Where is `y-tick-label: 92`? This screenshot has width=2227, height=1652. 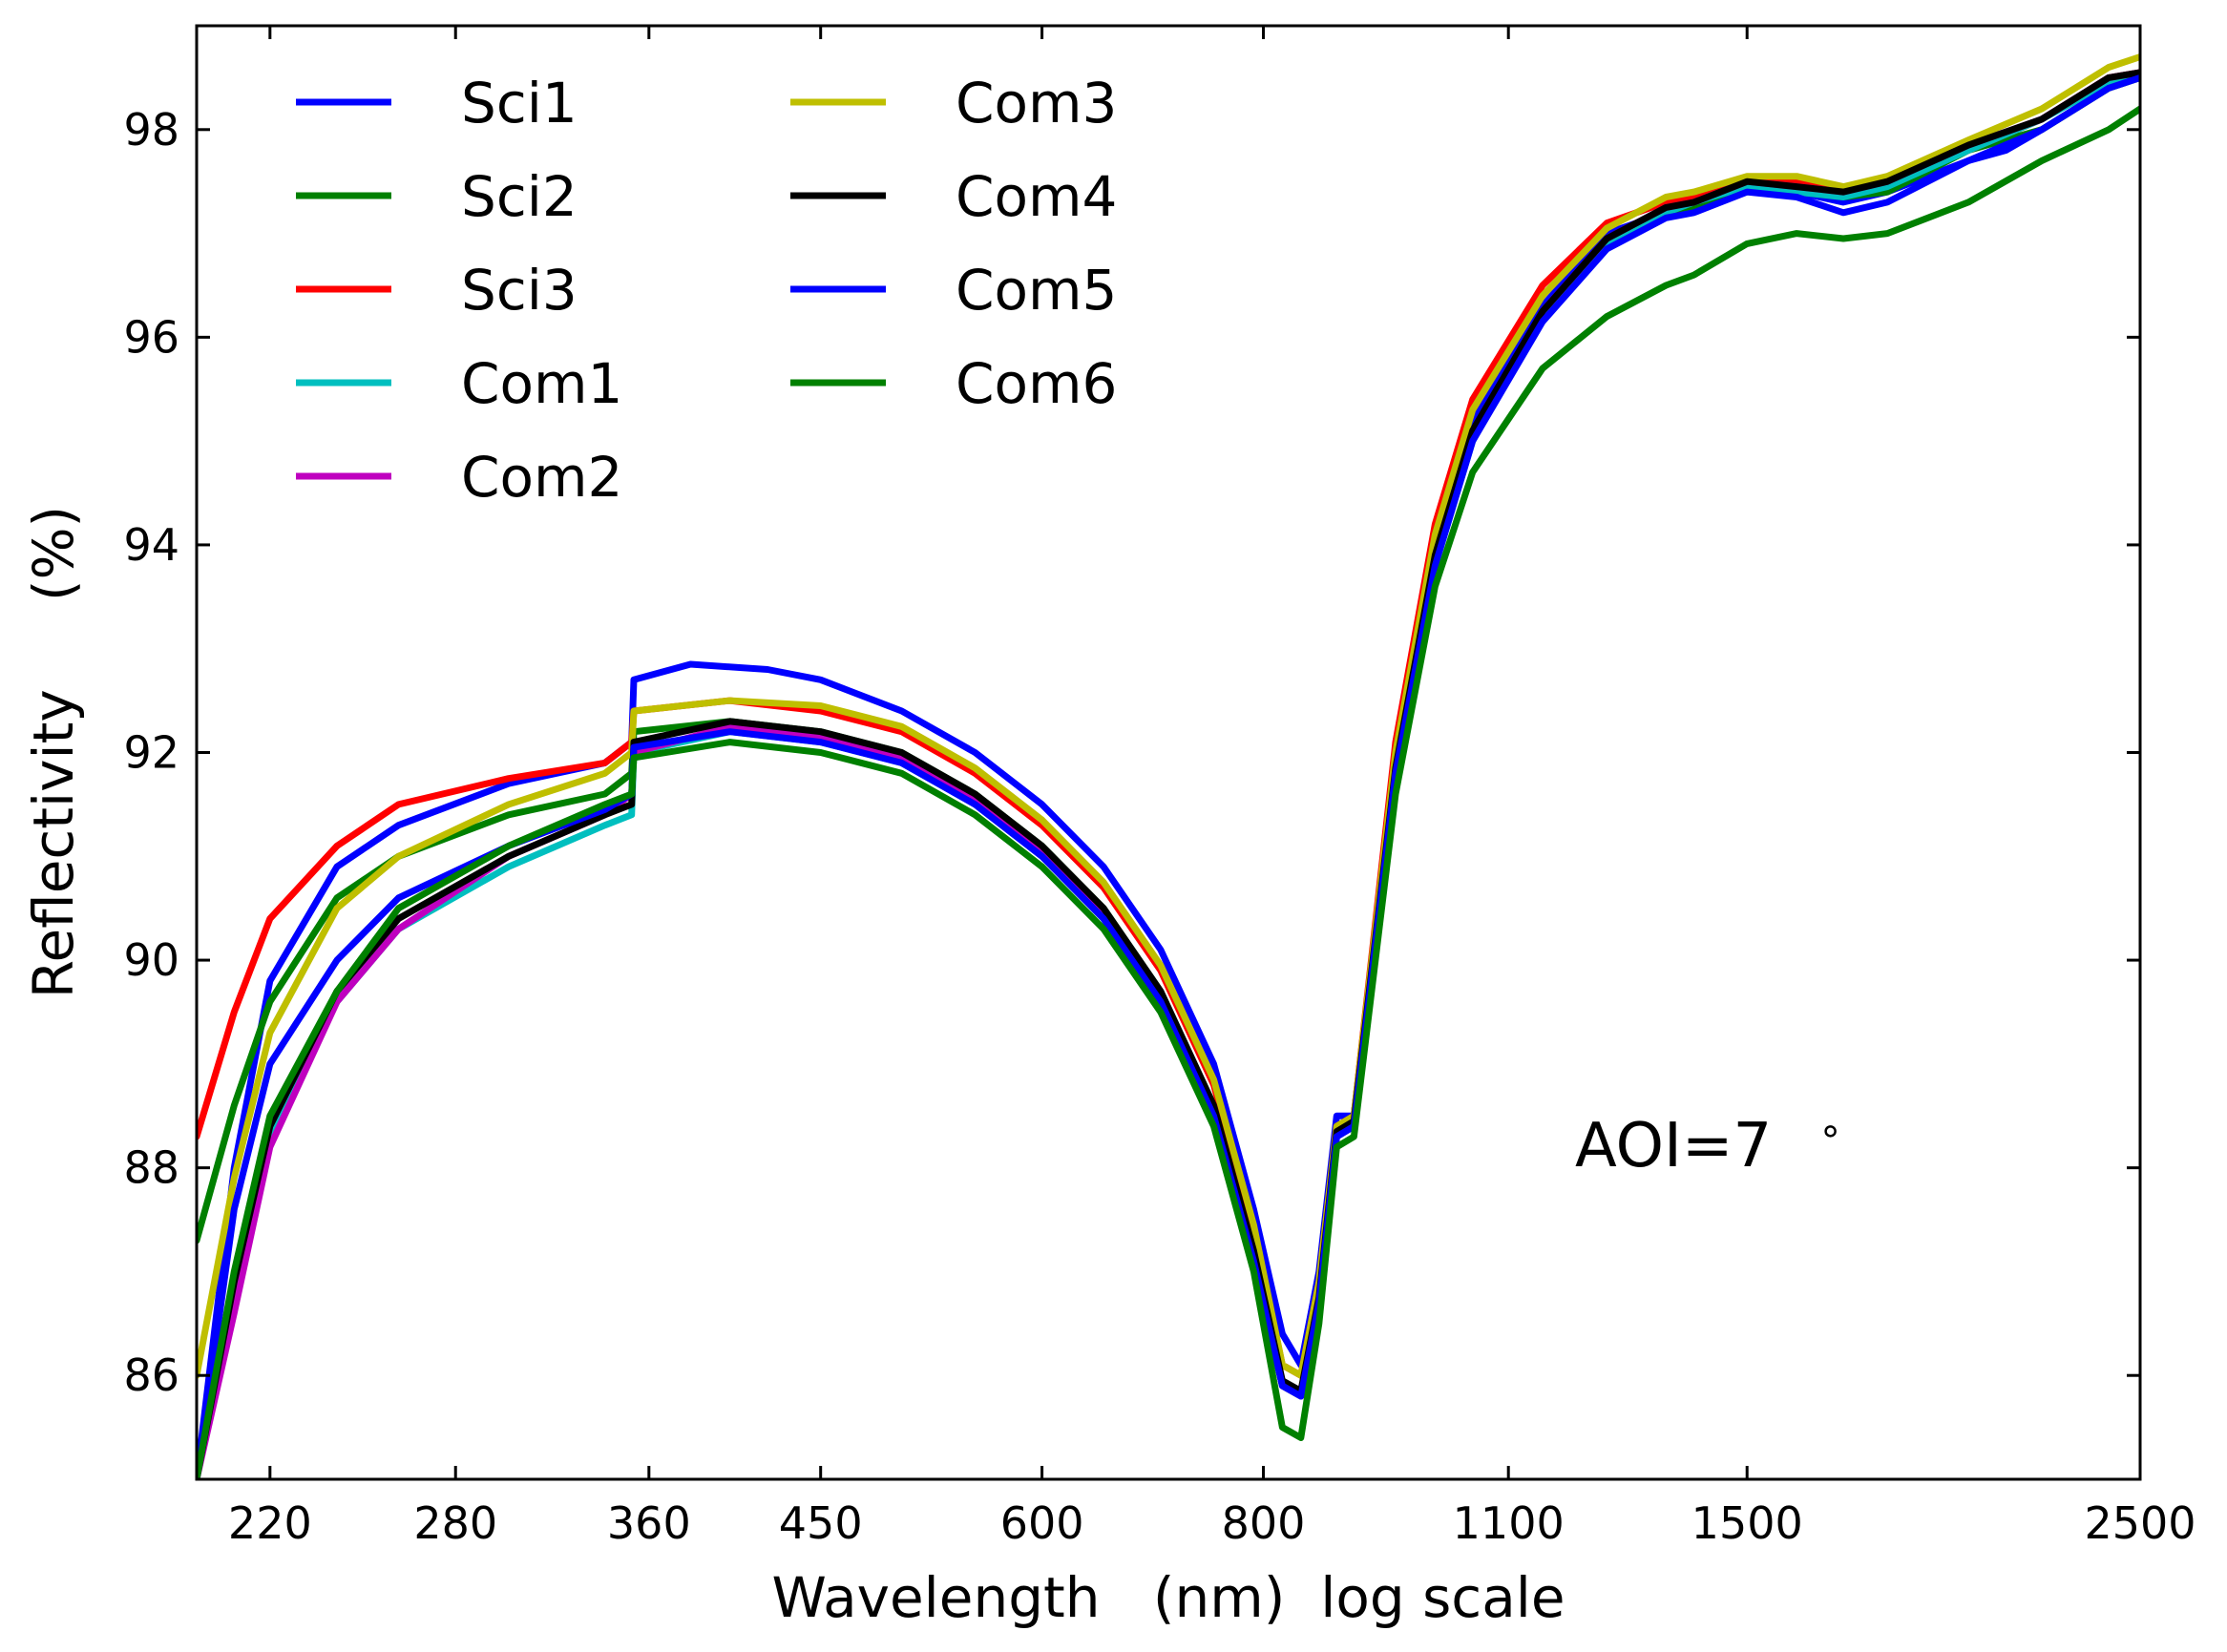 y-tick-label: 92 is located at coordinates (151, 753).